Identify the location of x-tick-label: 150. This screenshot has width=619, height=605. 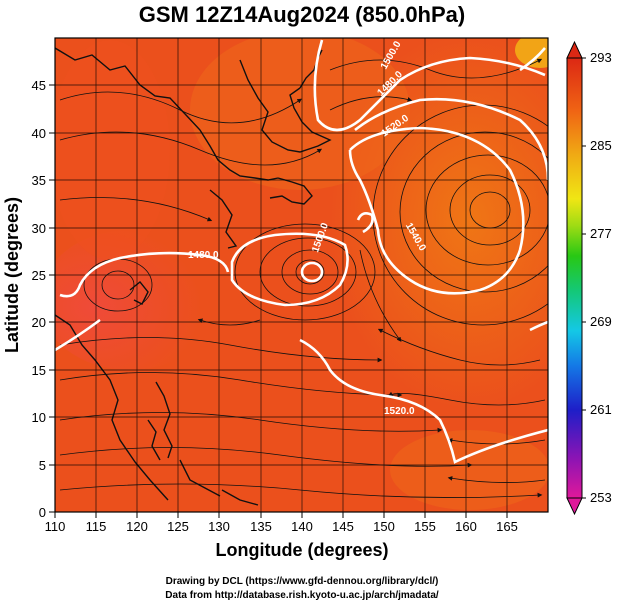
(384, 526).